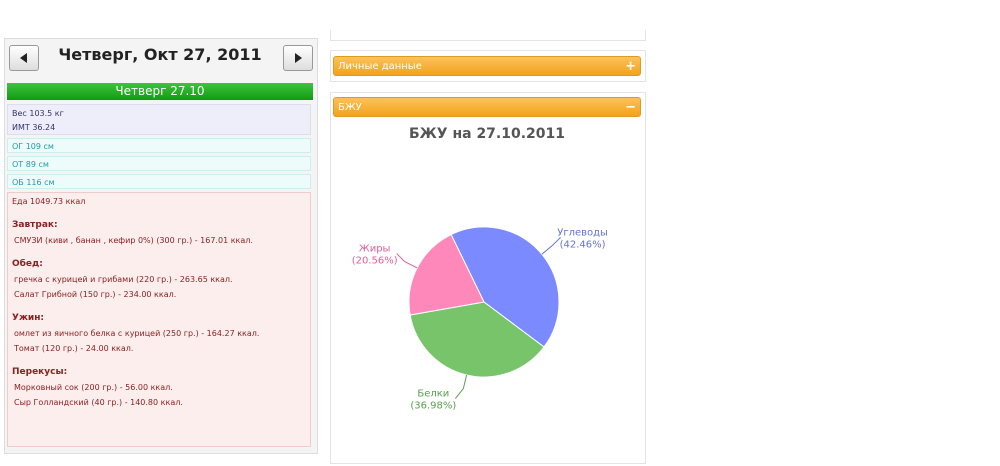  Describe the element at coordinates (159, 145) in the screenshot. I see `measure: ОГ 109 см` at that location.